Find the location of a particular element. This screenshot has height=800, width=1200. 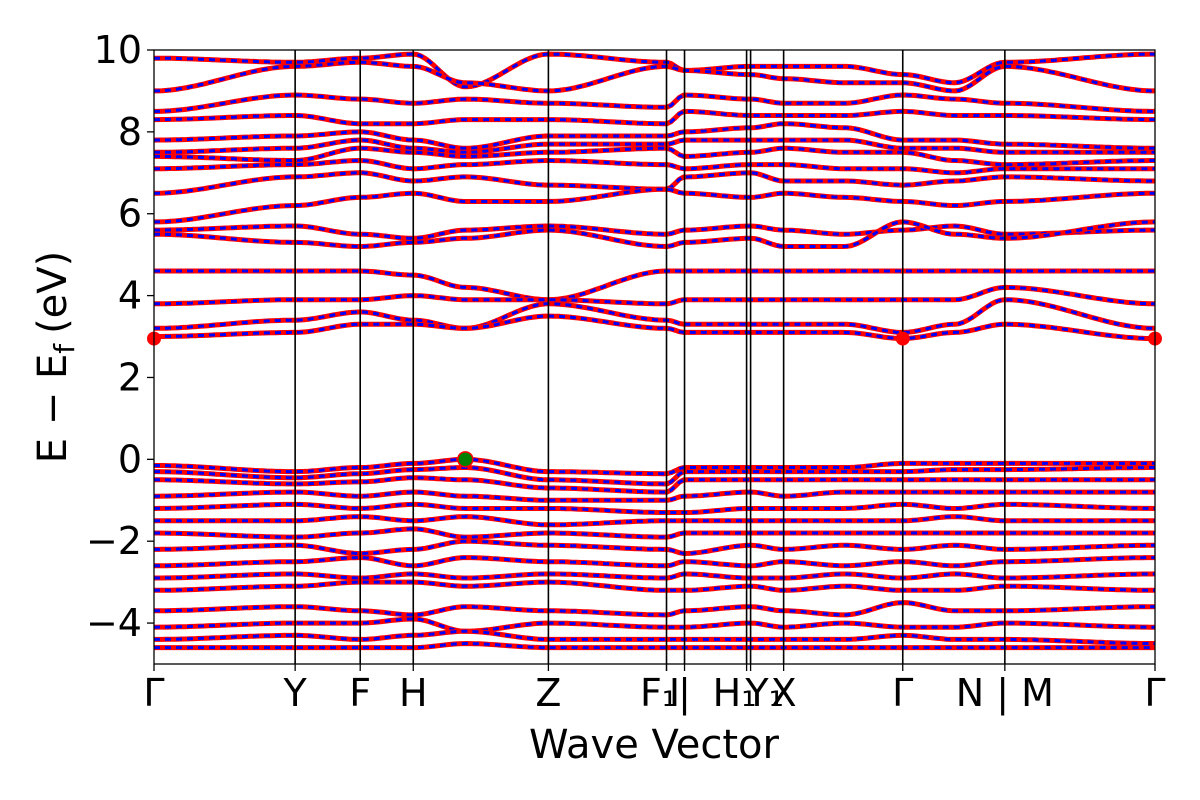

y-tick-label-1: 8 is located at coordinates (130, 132).